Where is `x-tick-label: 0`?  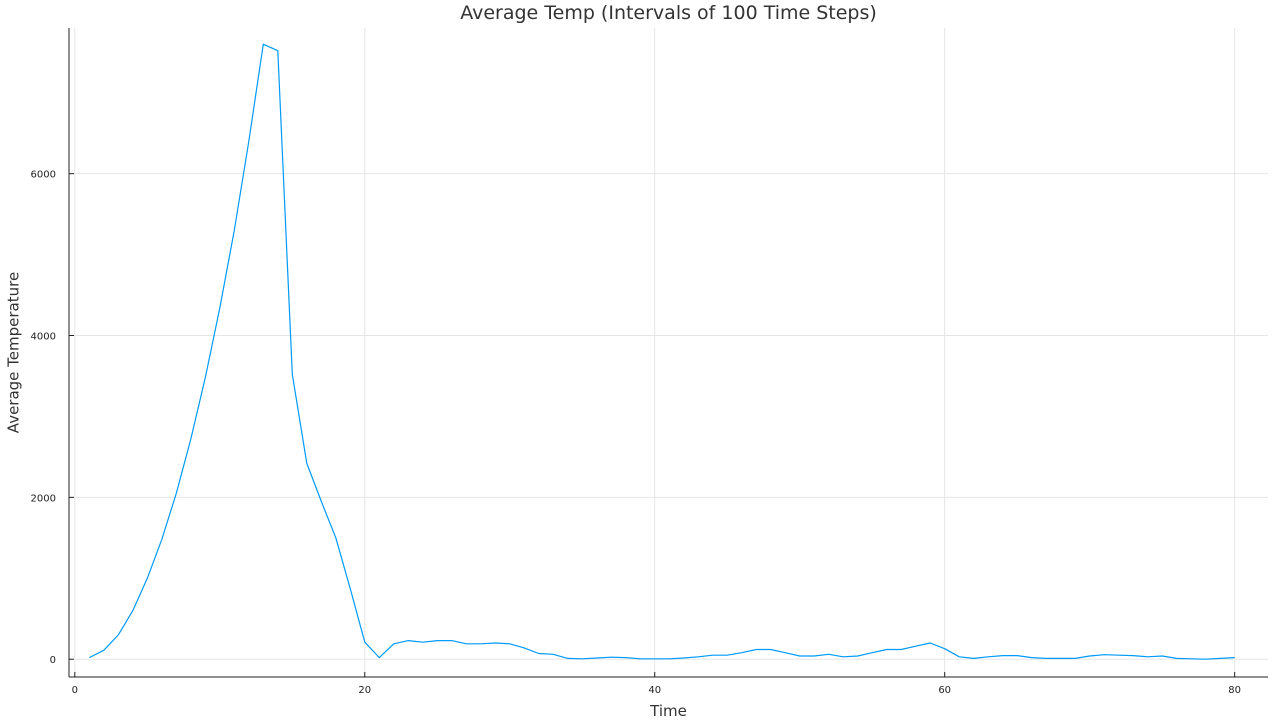 x-tick-label: 0 is located at coordinates (75, 690).